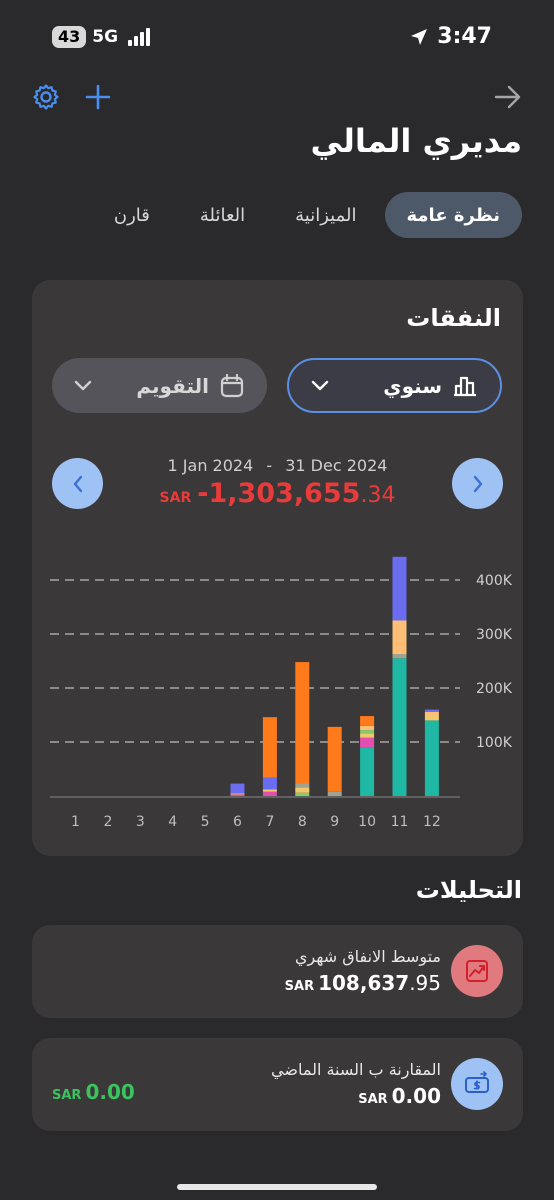  What do you see at coordinates (419, 36) in the screenshot?
I see `location-arrow-icon` at bounding box center [419, 36].